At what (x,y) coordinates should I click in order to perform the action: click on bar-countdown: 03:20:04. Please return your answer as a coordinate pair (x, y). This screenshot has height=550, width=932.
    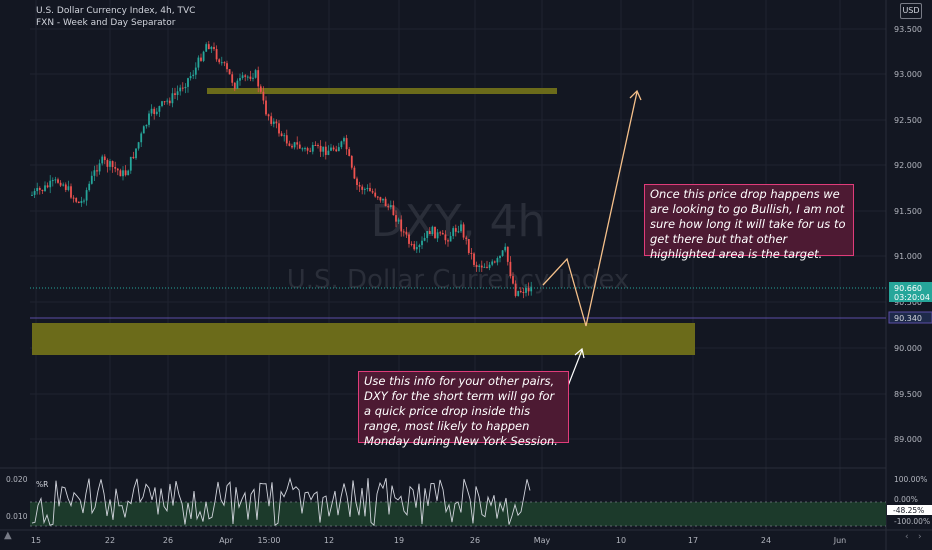
    Looking at the image, I should click on (912, 297).